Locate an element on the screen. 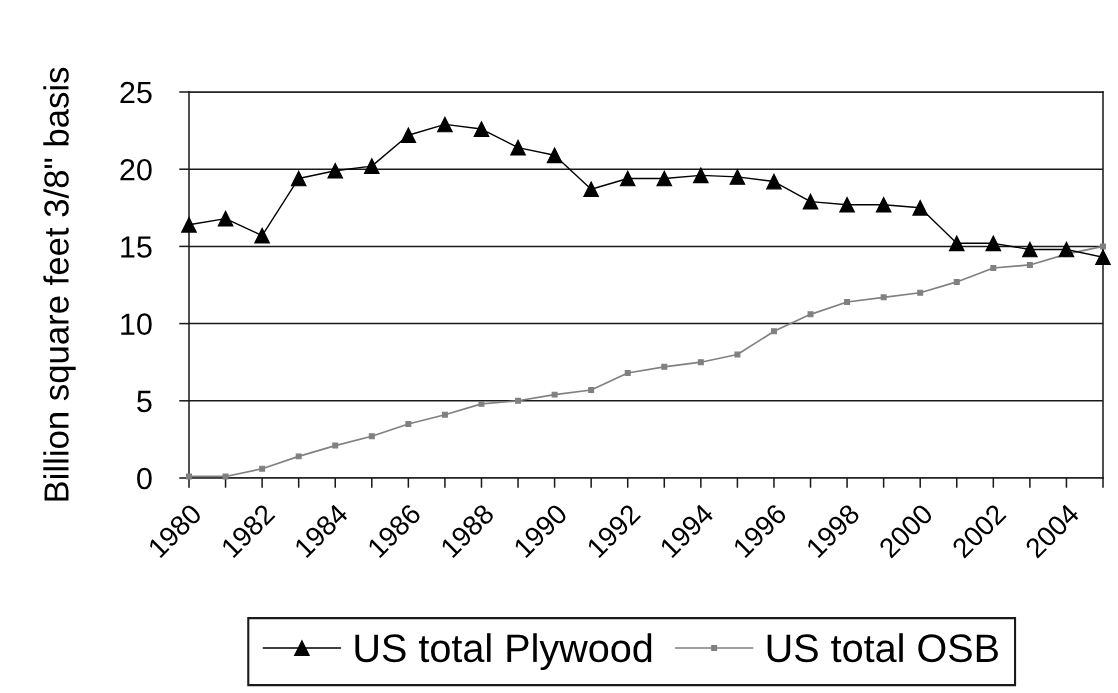 This screenshot has height=693, width=1118. legend-label: US total OSB is located at coordinates (882, 648).